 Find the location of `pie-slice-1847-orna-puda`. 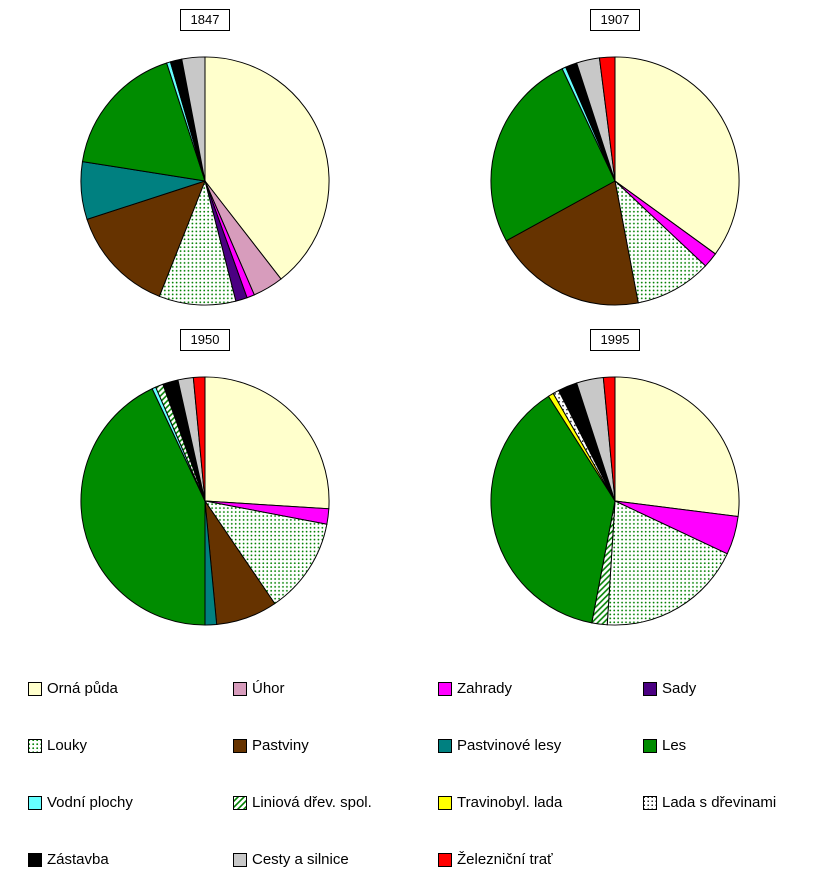

pie-slice-1847-orna-puda is located at coordinates (267, 168).